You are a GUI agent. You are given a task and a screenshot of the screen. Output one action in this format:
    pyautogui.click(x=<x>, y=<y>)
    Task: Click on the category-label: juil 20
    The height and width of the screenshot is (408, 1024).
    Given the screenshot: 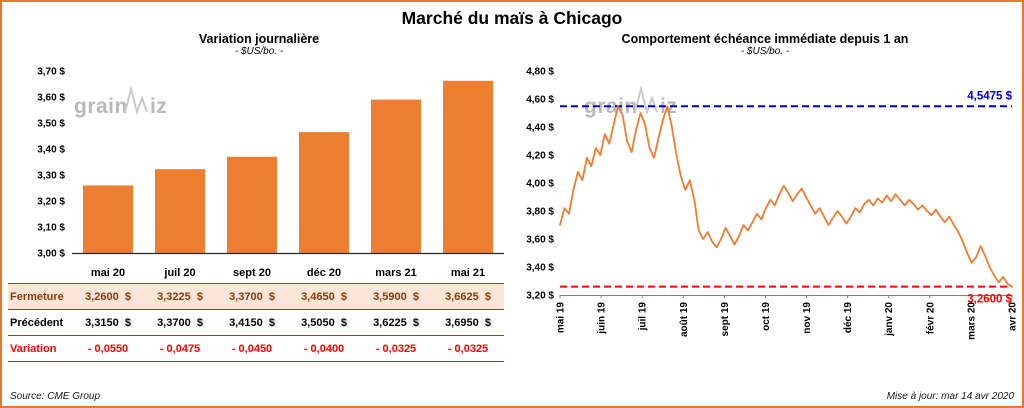 What is the action you would take?
    pyautogui.click(x=180, y=273)
    